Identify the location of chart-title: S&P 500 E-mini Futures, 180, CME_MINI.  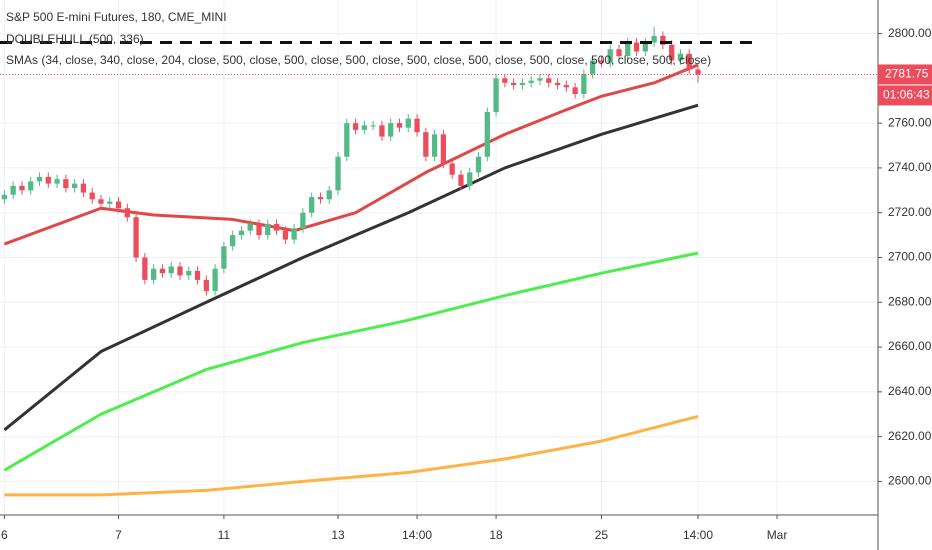
(116, 17).